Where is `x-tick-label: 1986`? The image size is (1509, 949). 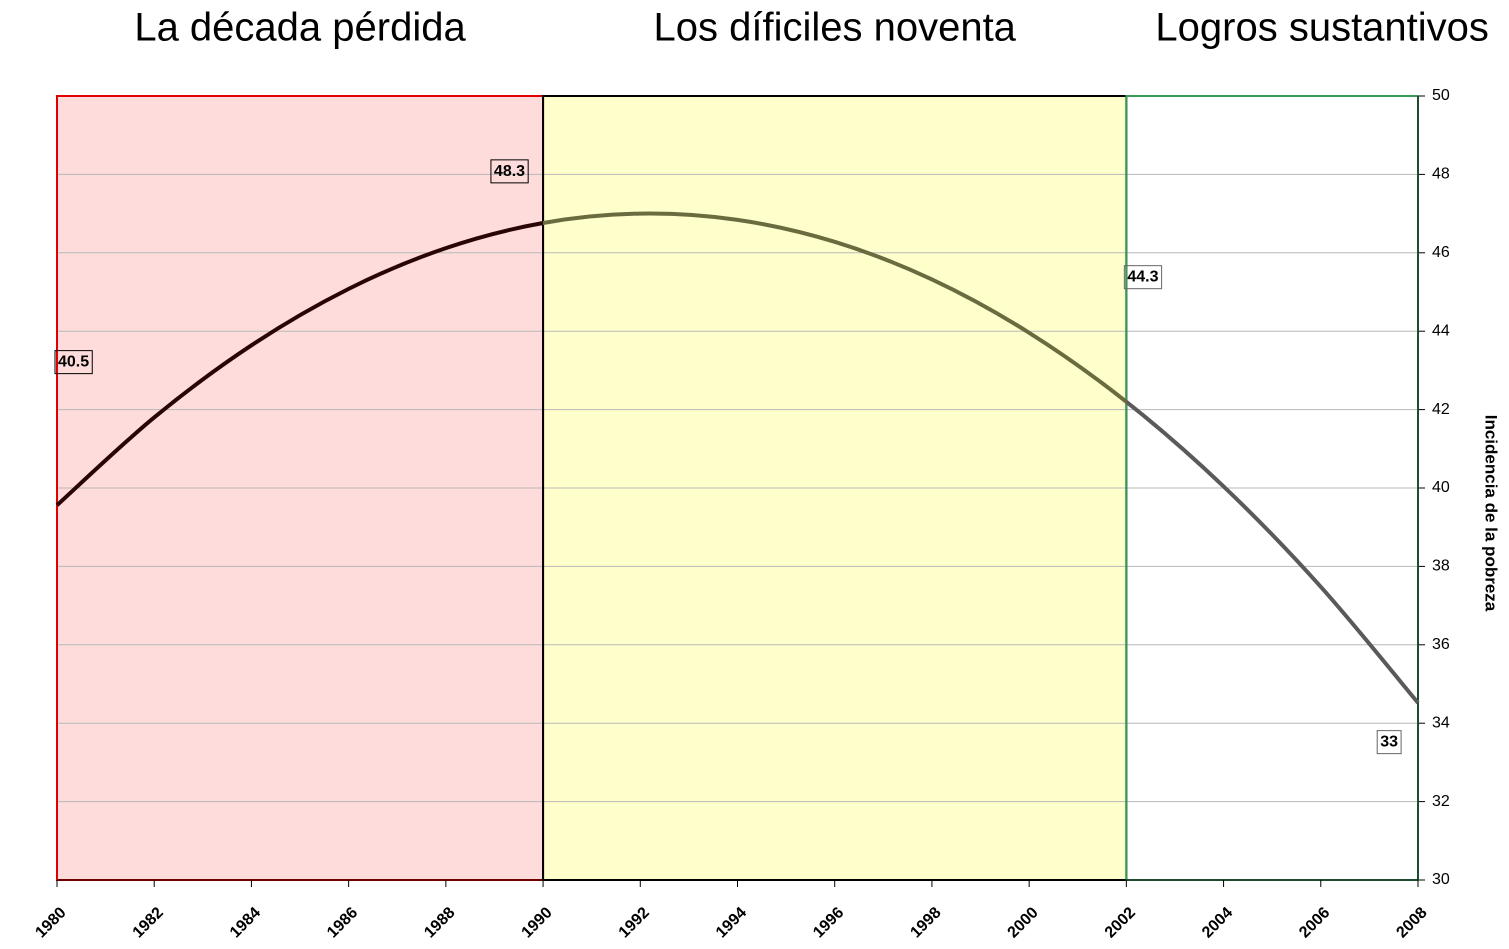 x-tick-label: 1986 is located at coordinates (342, 922).